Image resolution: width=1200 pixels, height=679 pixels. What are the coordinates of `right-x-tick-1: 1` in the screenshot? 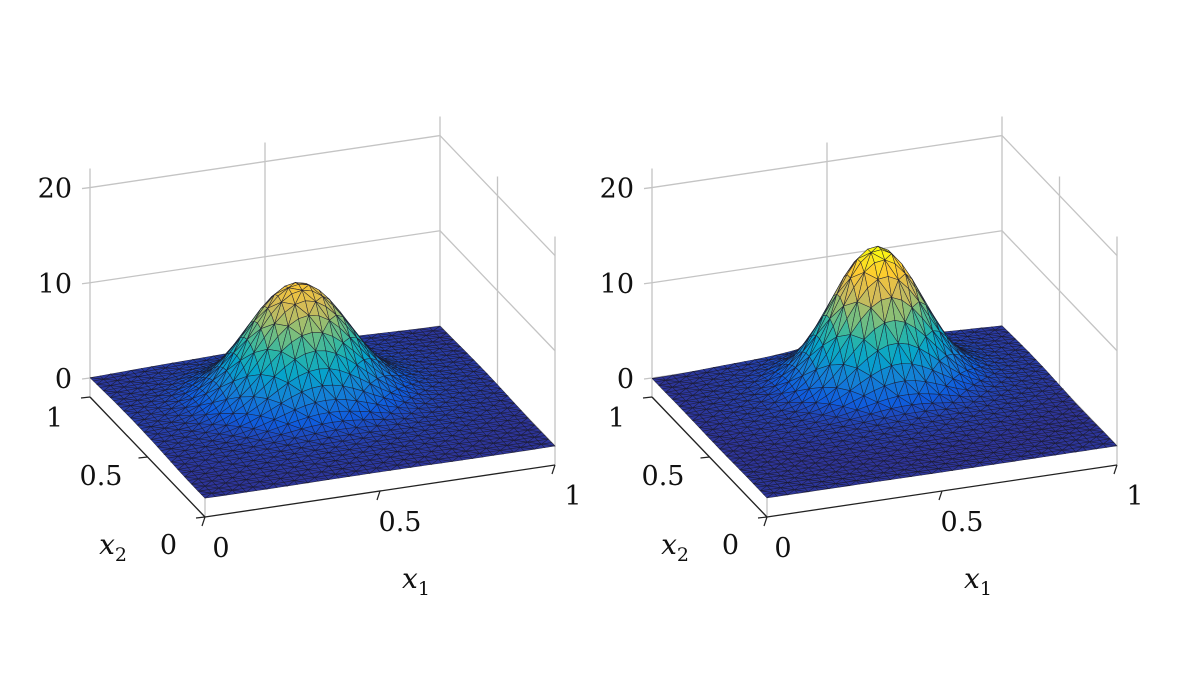 It's located at (1134, 496).